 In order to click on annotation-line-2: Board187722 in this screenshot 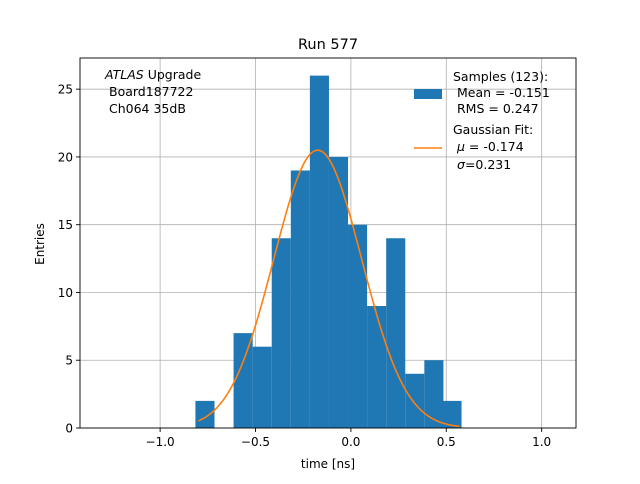, I will do `click(151, 91)`.